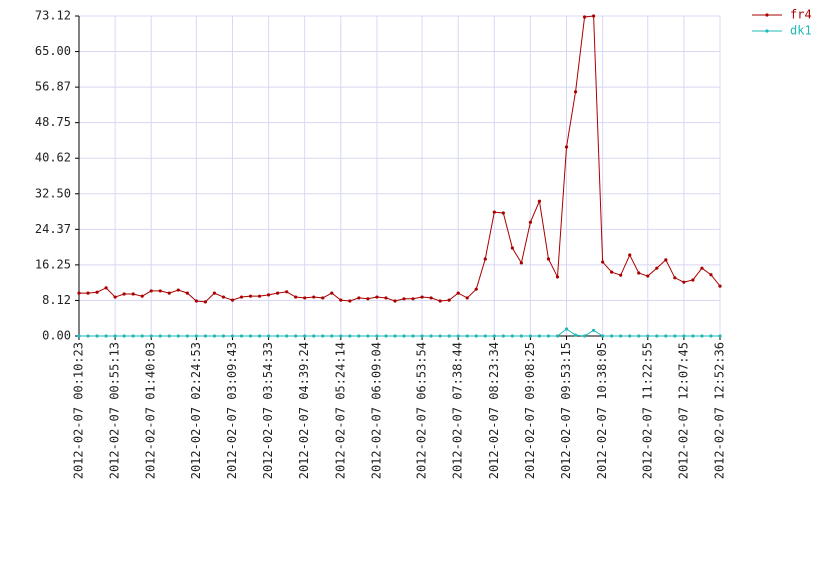  What do you see at coordinates (79, 410) in the screenshot?
I see `x-tick-label: 2012-02-07 00:10:23` at bounding box center [79, 410].